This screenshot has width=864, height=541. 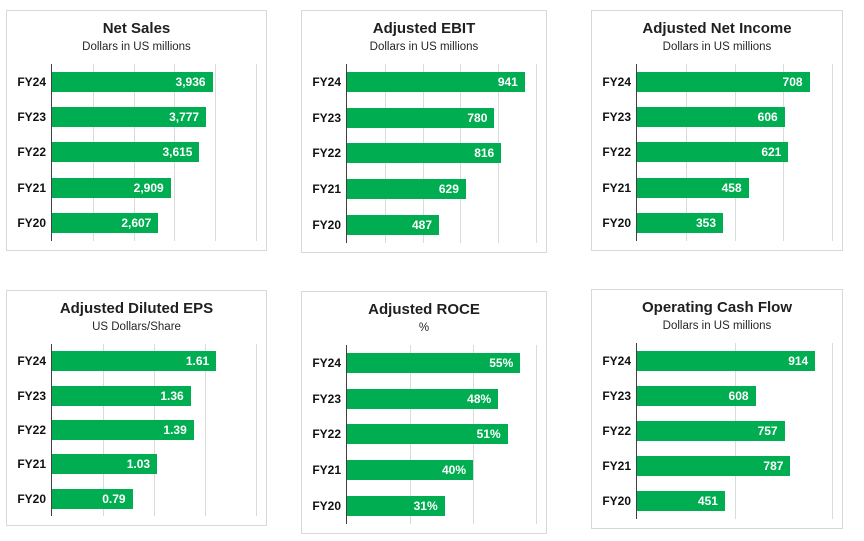 What do you see at coordinates (723, 81) in the screenshot?
I see `bar: 708` at bounding box center [723, 81].